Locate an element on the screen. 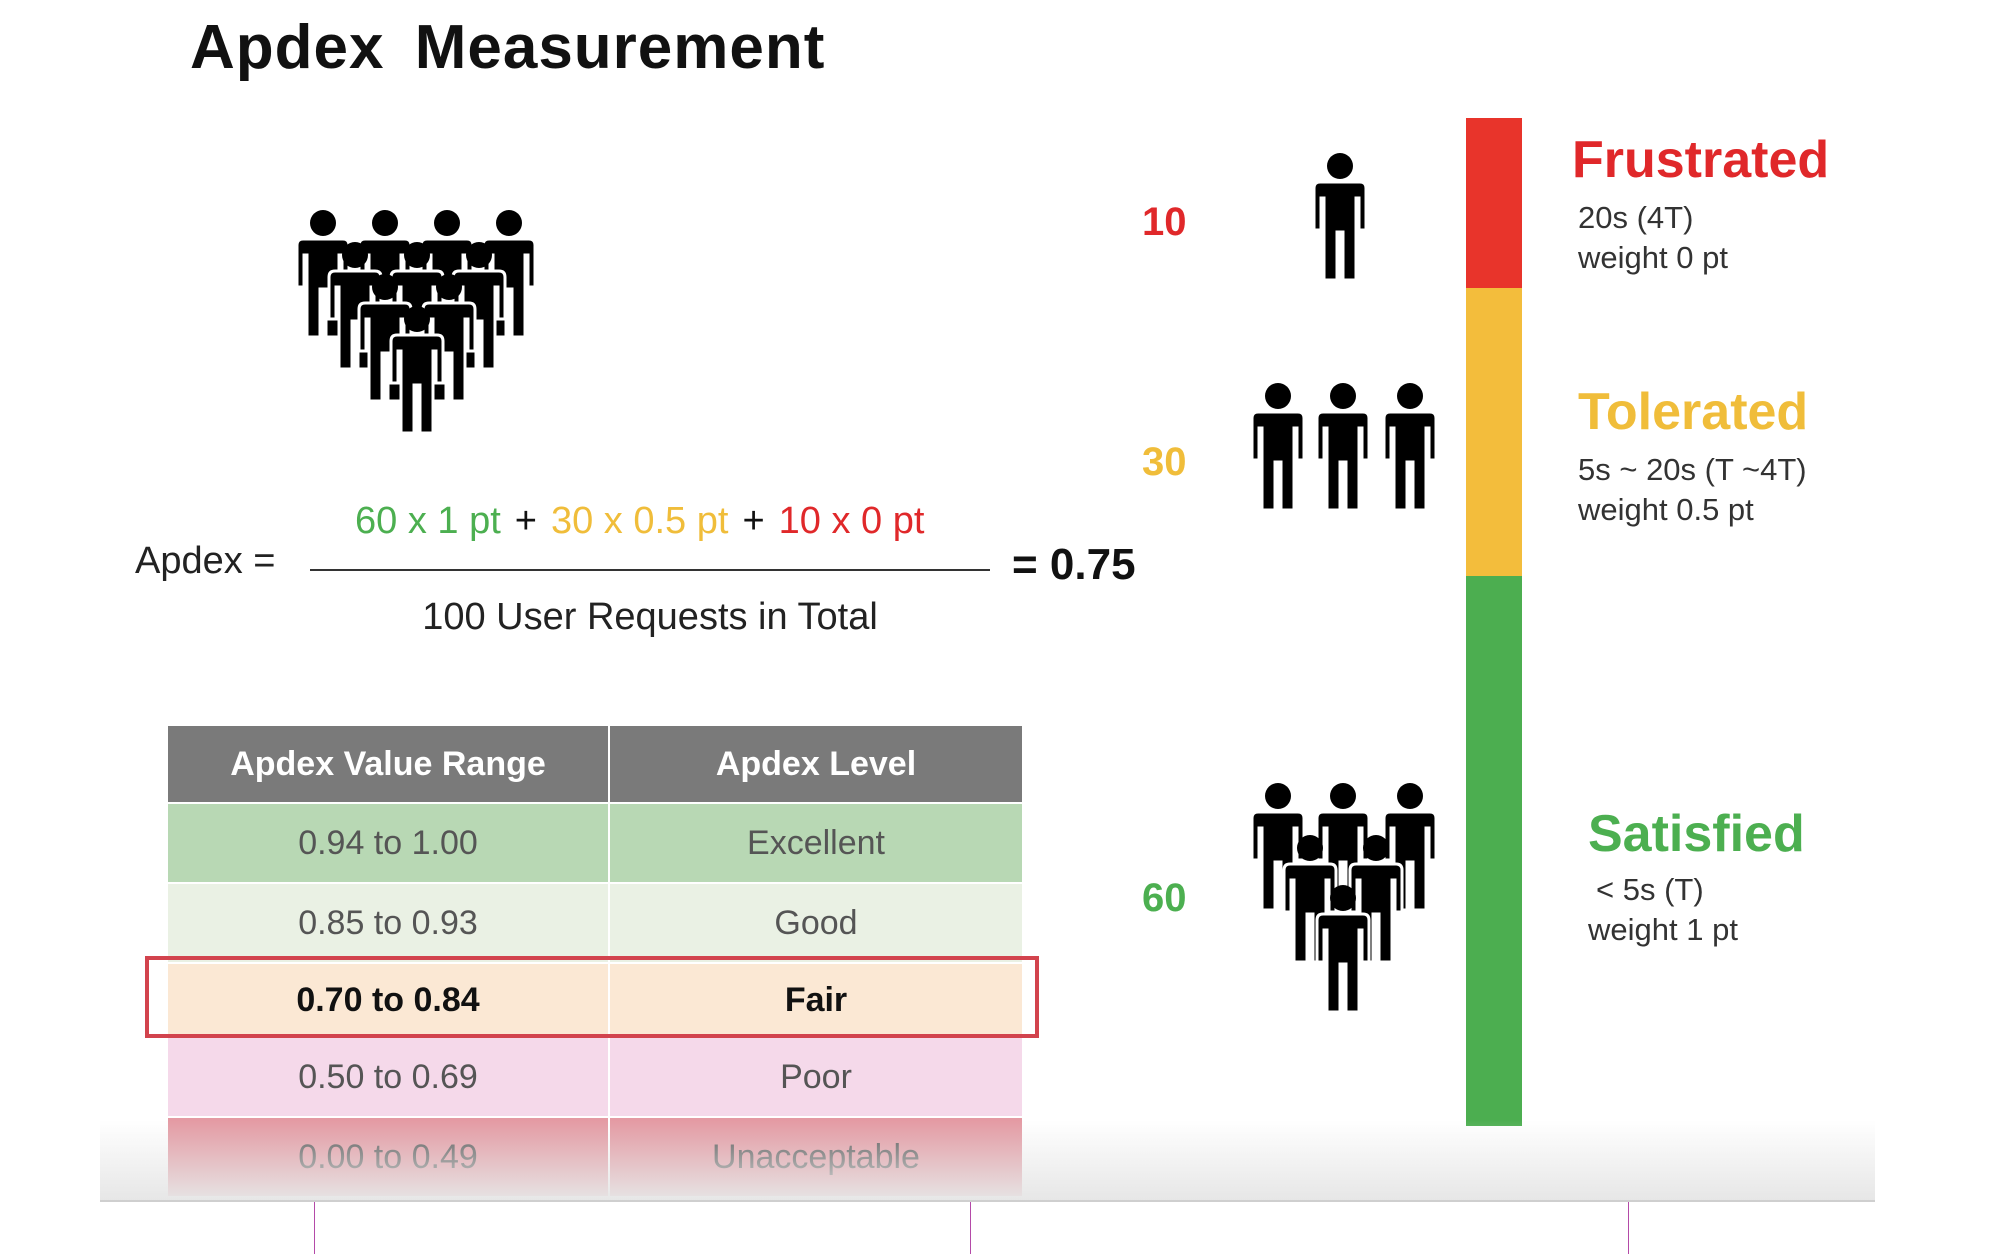 The image size is (1998, 1254). bottom-divider is located at coordinates (987, 1201).